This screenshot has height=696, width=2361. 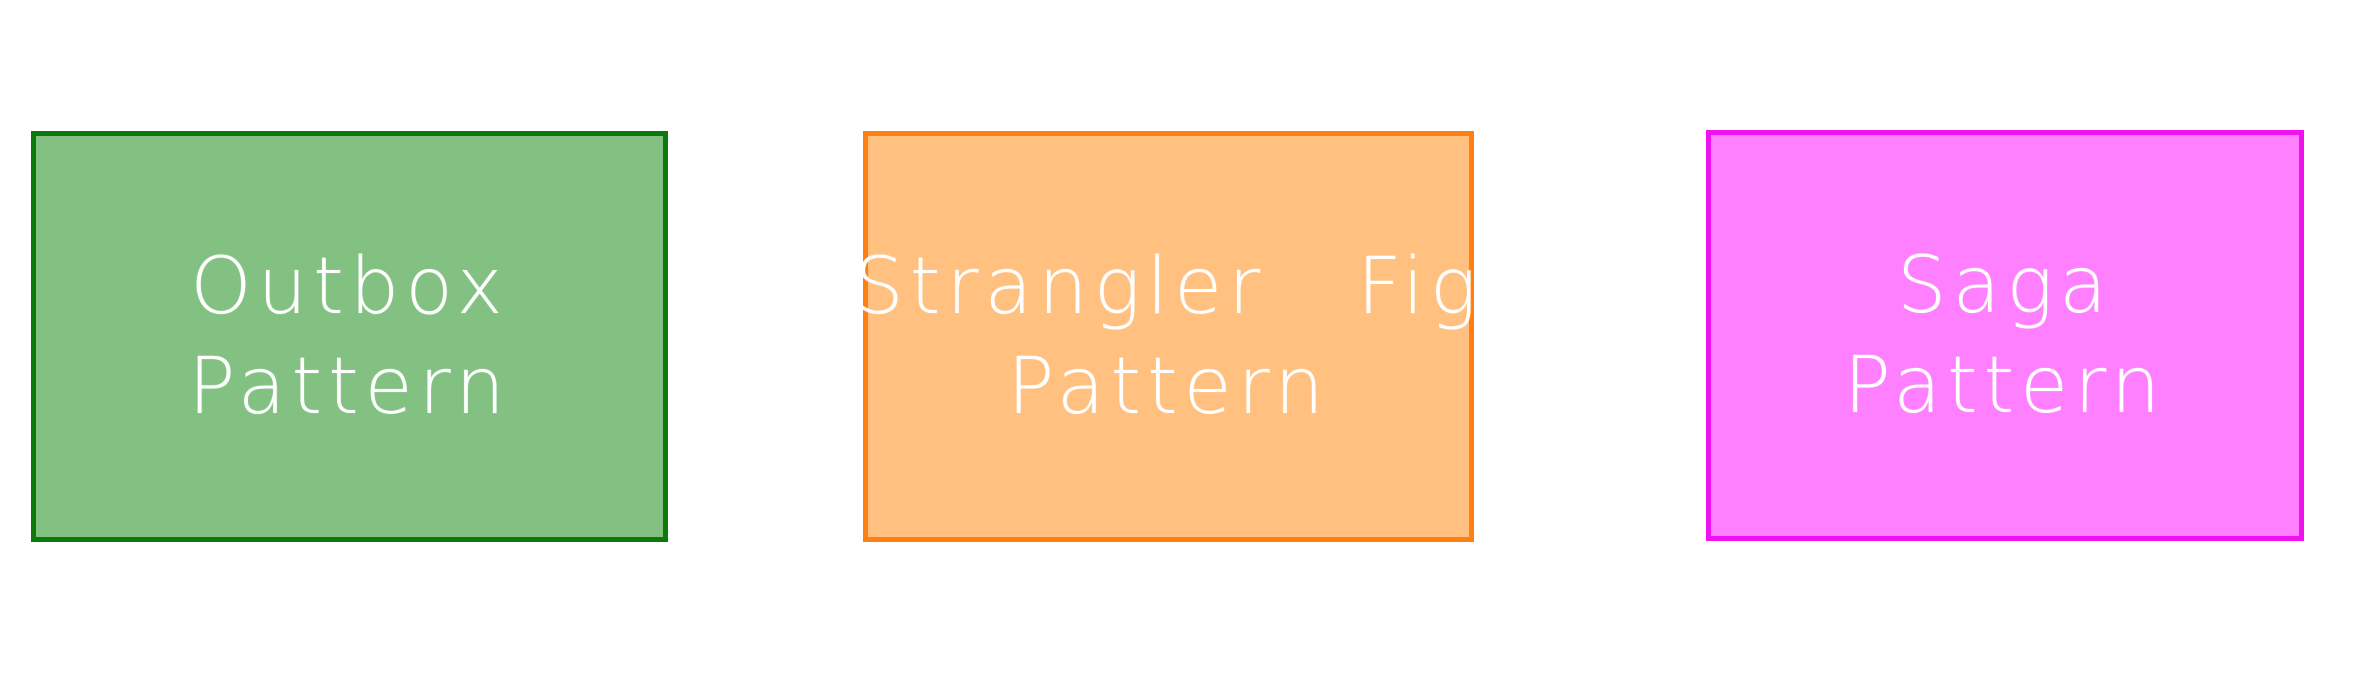 What do you see at coordinates (2005, 285) in the screenshot?
I see `box-label-line: Saga` at bounding box center [2005, 285].